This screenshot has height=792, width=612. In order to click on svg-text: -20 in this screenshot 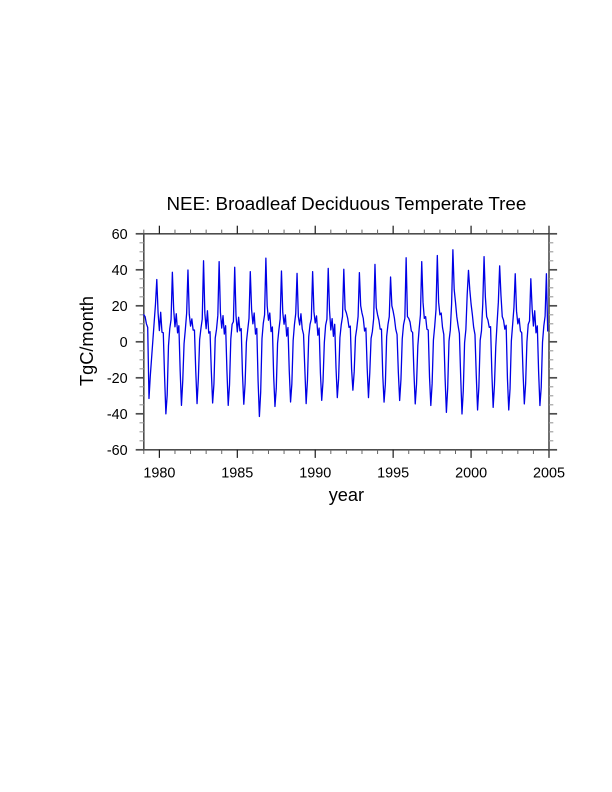, I will do `click(117, 379)`.